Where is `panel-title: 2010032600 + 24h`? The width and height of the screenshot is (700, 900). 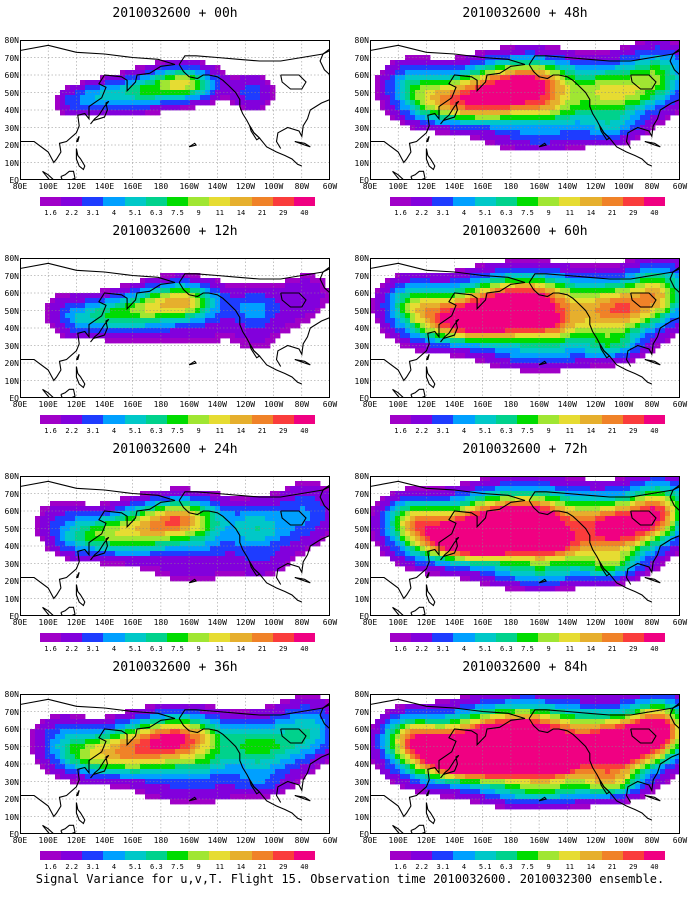 panel-title: 2010032600 + 24h is located at coordinates (175, 449).